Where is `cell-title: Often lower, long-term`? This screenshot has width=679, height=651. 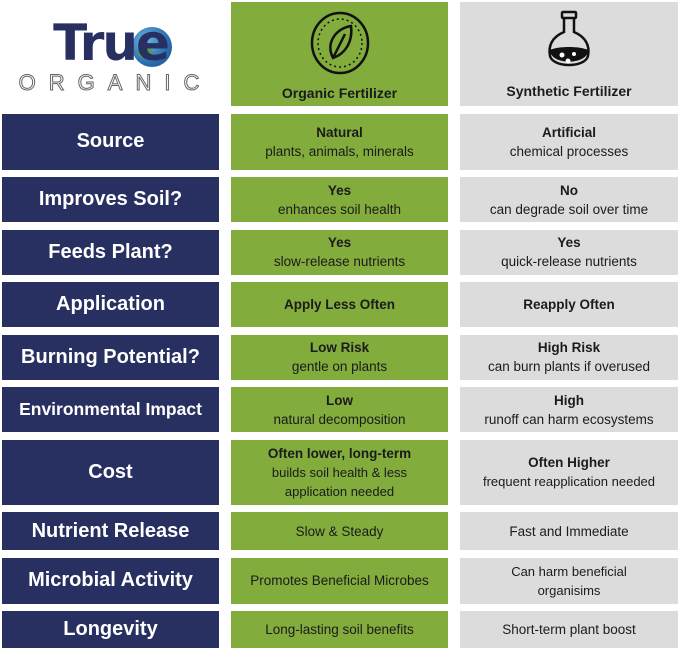 cell-title: Often lower, long-term is located at coordinates (339, 453).